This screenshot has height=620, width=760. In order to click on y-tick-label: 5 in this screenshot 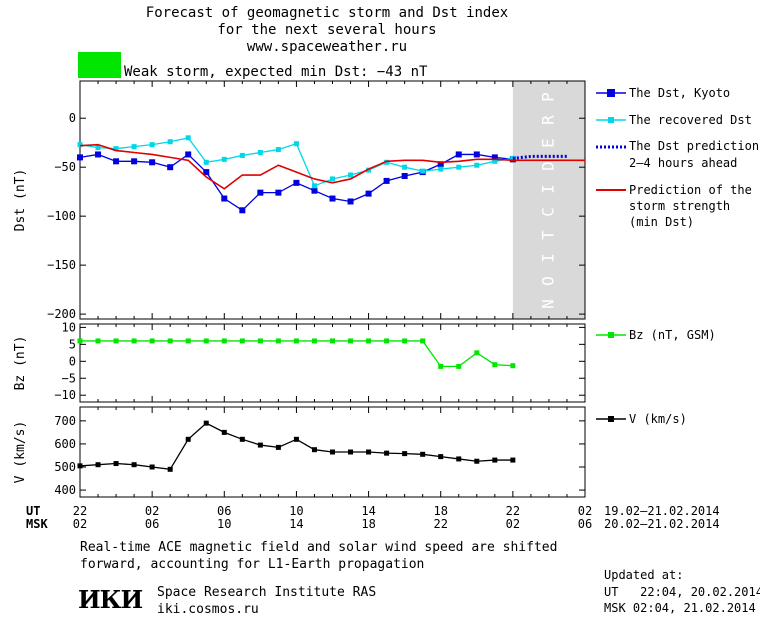, I will do `click(72, 344)`.